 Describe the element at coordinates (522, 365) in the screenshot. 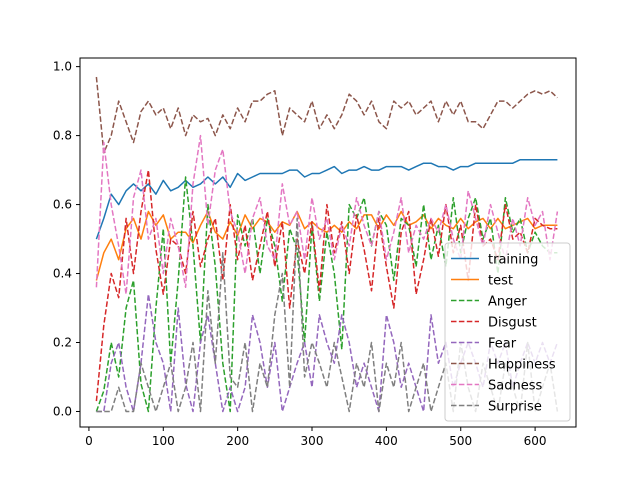

I see `legend-label-happiness: Happiness` at that location.